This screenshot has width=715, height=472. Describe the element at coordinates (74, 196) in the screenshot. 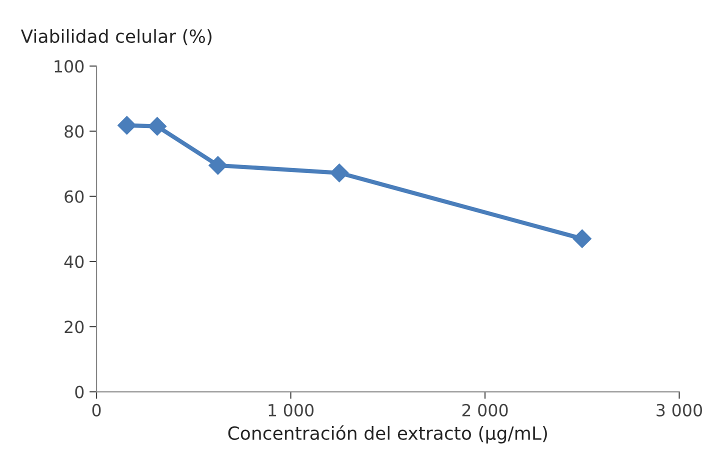

I see `y-tick-label: 60` at that location.